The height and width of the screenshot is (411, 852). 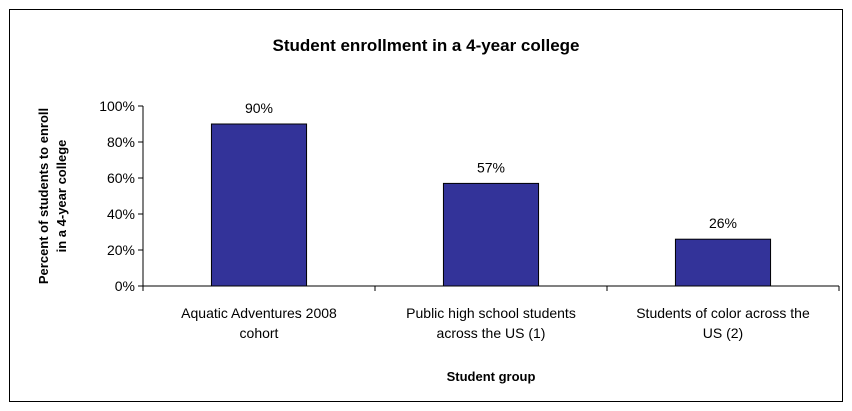 I want to click on data-label: 90%, so click(x=259, y=108).